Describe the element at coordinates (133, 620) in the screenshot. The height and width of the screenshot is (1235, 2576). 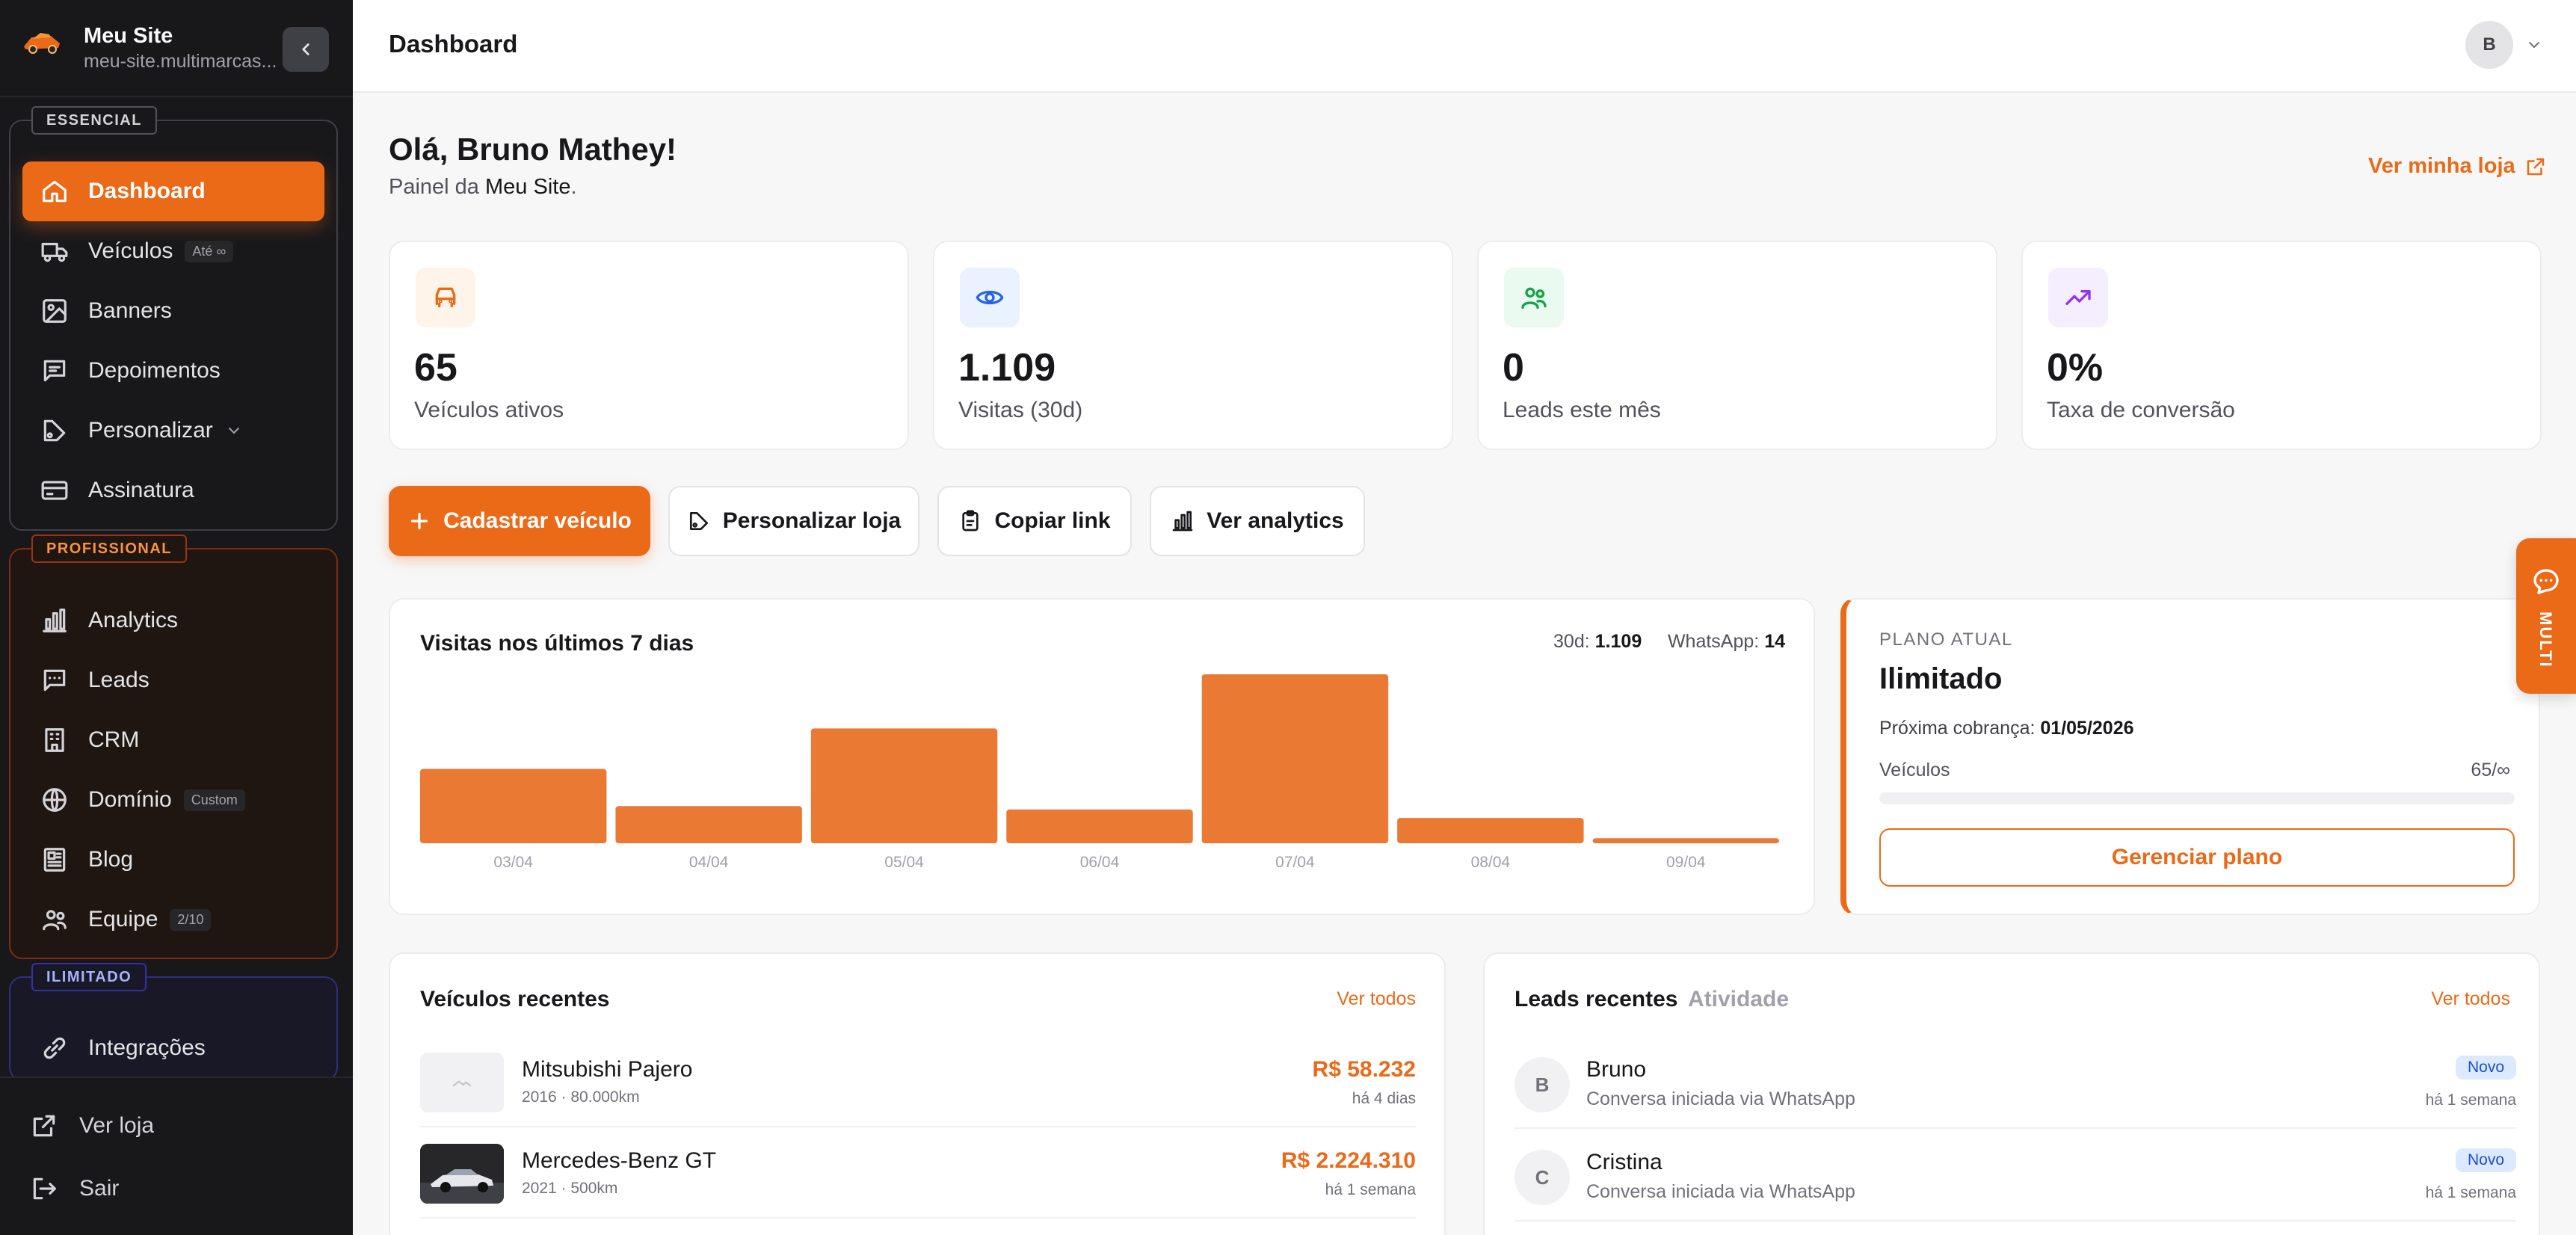
I see `sidebar-item-label: Analytics` at that location.